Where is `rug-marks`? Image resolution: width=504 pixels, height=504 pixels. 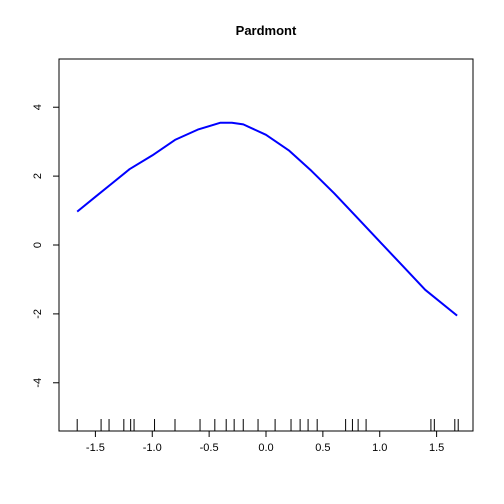 rug-marks is located at coordinates (267, 425).